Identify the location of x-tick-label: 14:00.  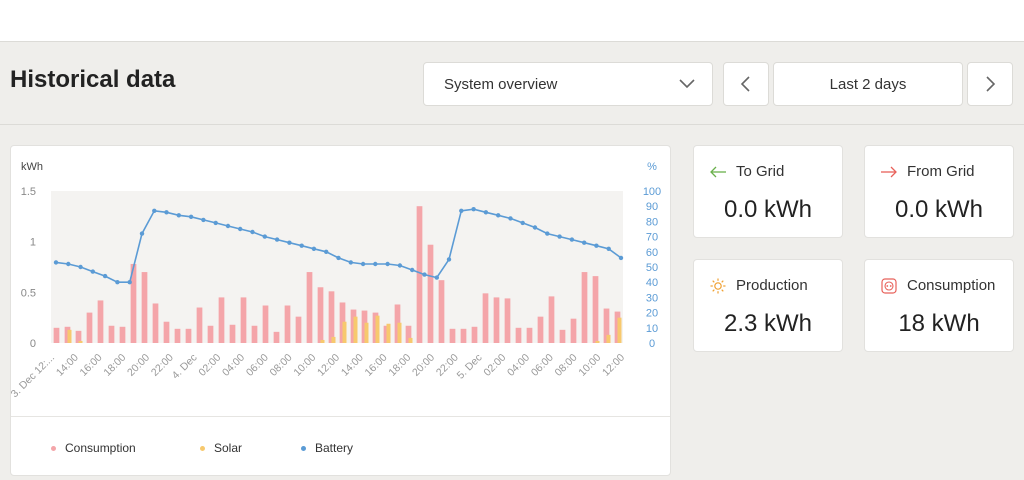
(67, 365).